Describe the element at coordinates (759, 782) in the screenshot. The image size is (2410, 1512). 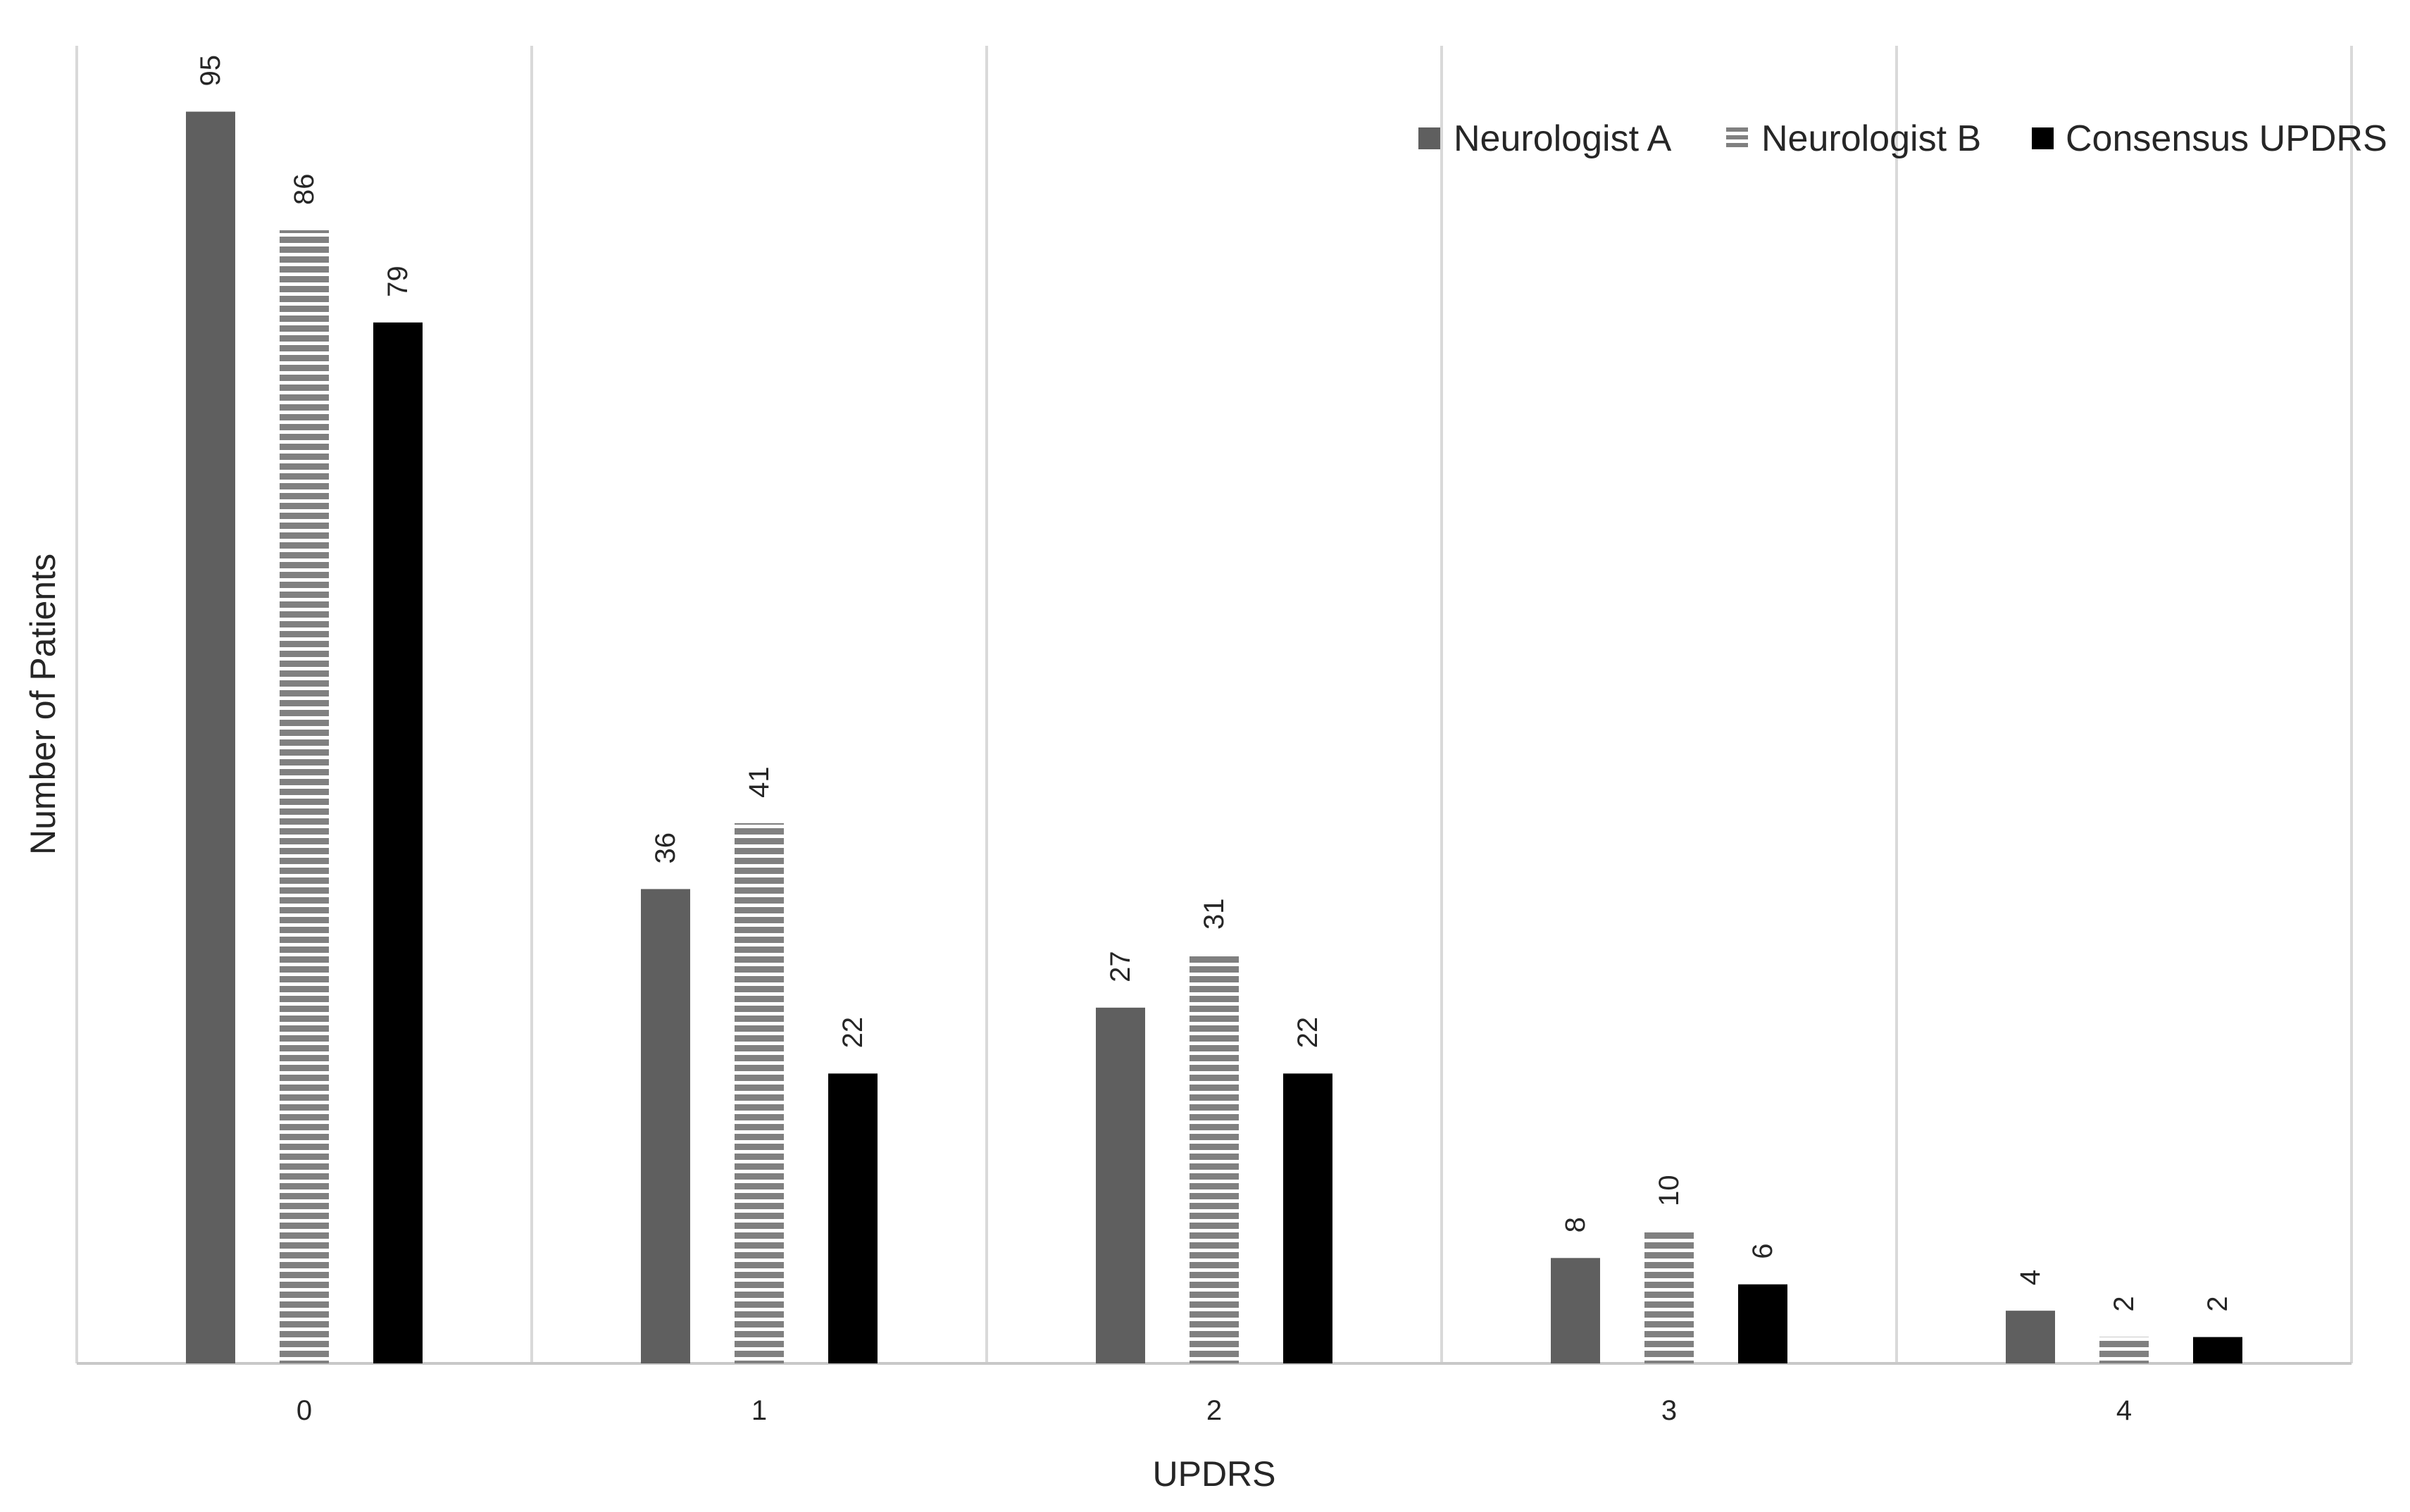
I see `data-label-neurologist-b-1: 41` at that location.